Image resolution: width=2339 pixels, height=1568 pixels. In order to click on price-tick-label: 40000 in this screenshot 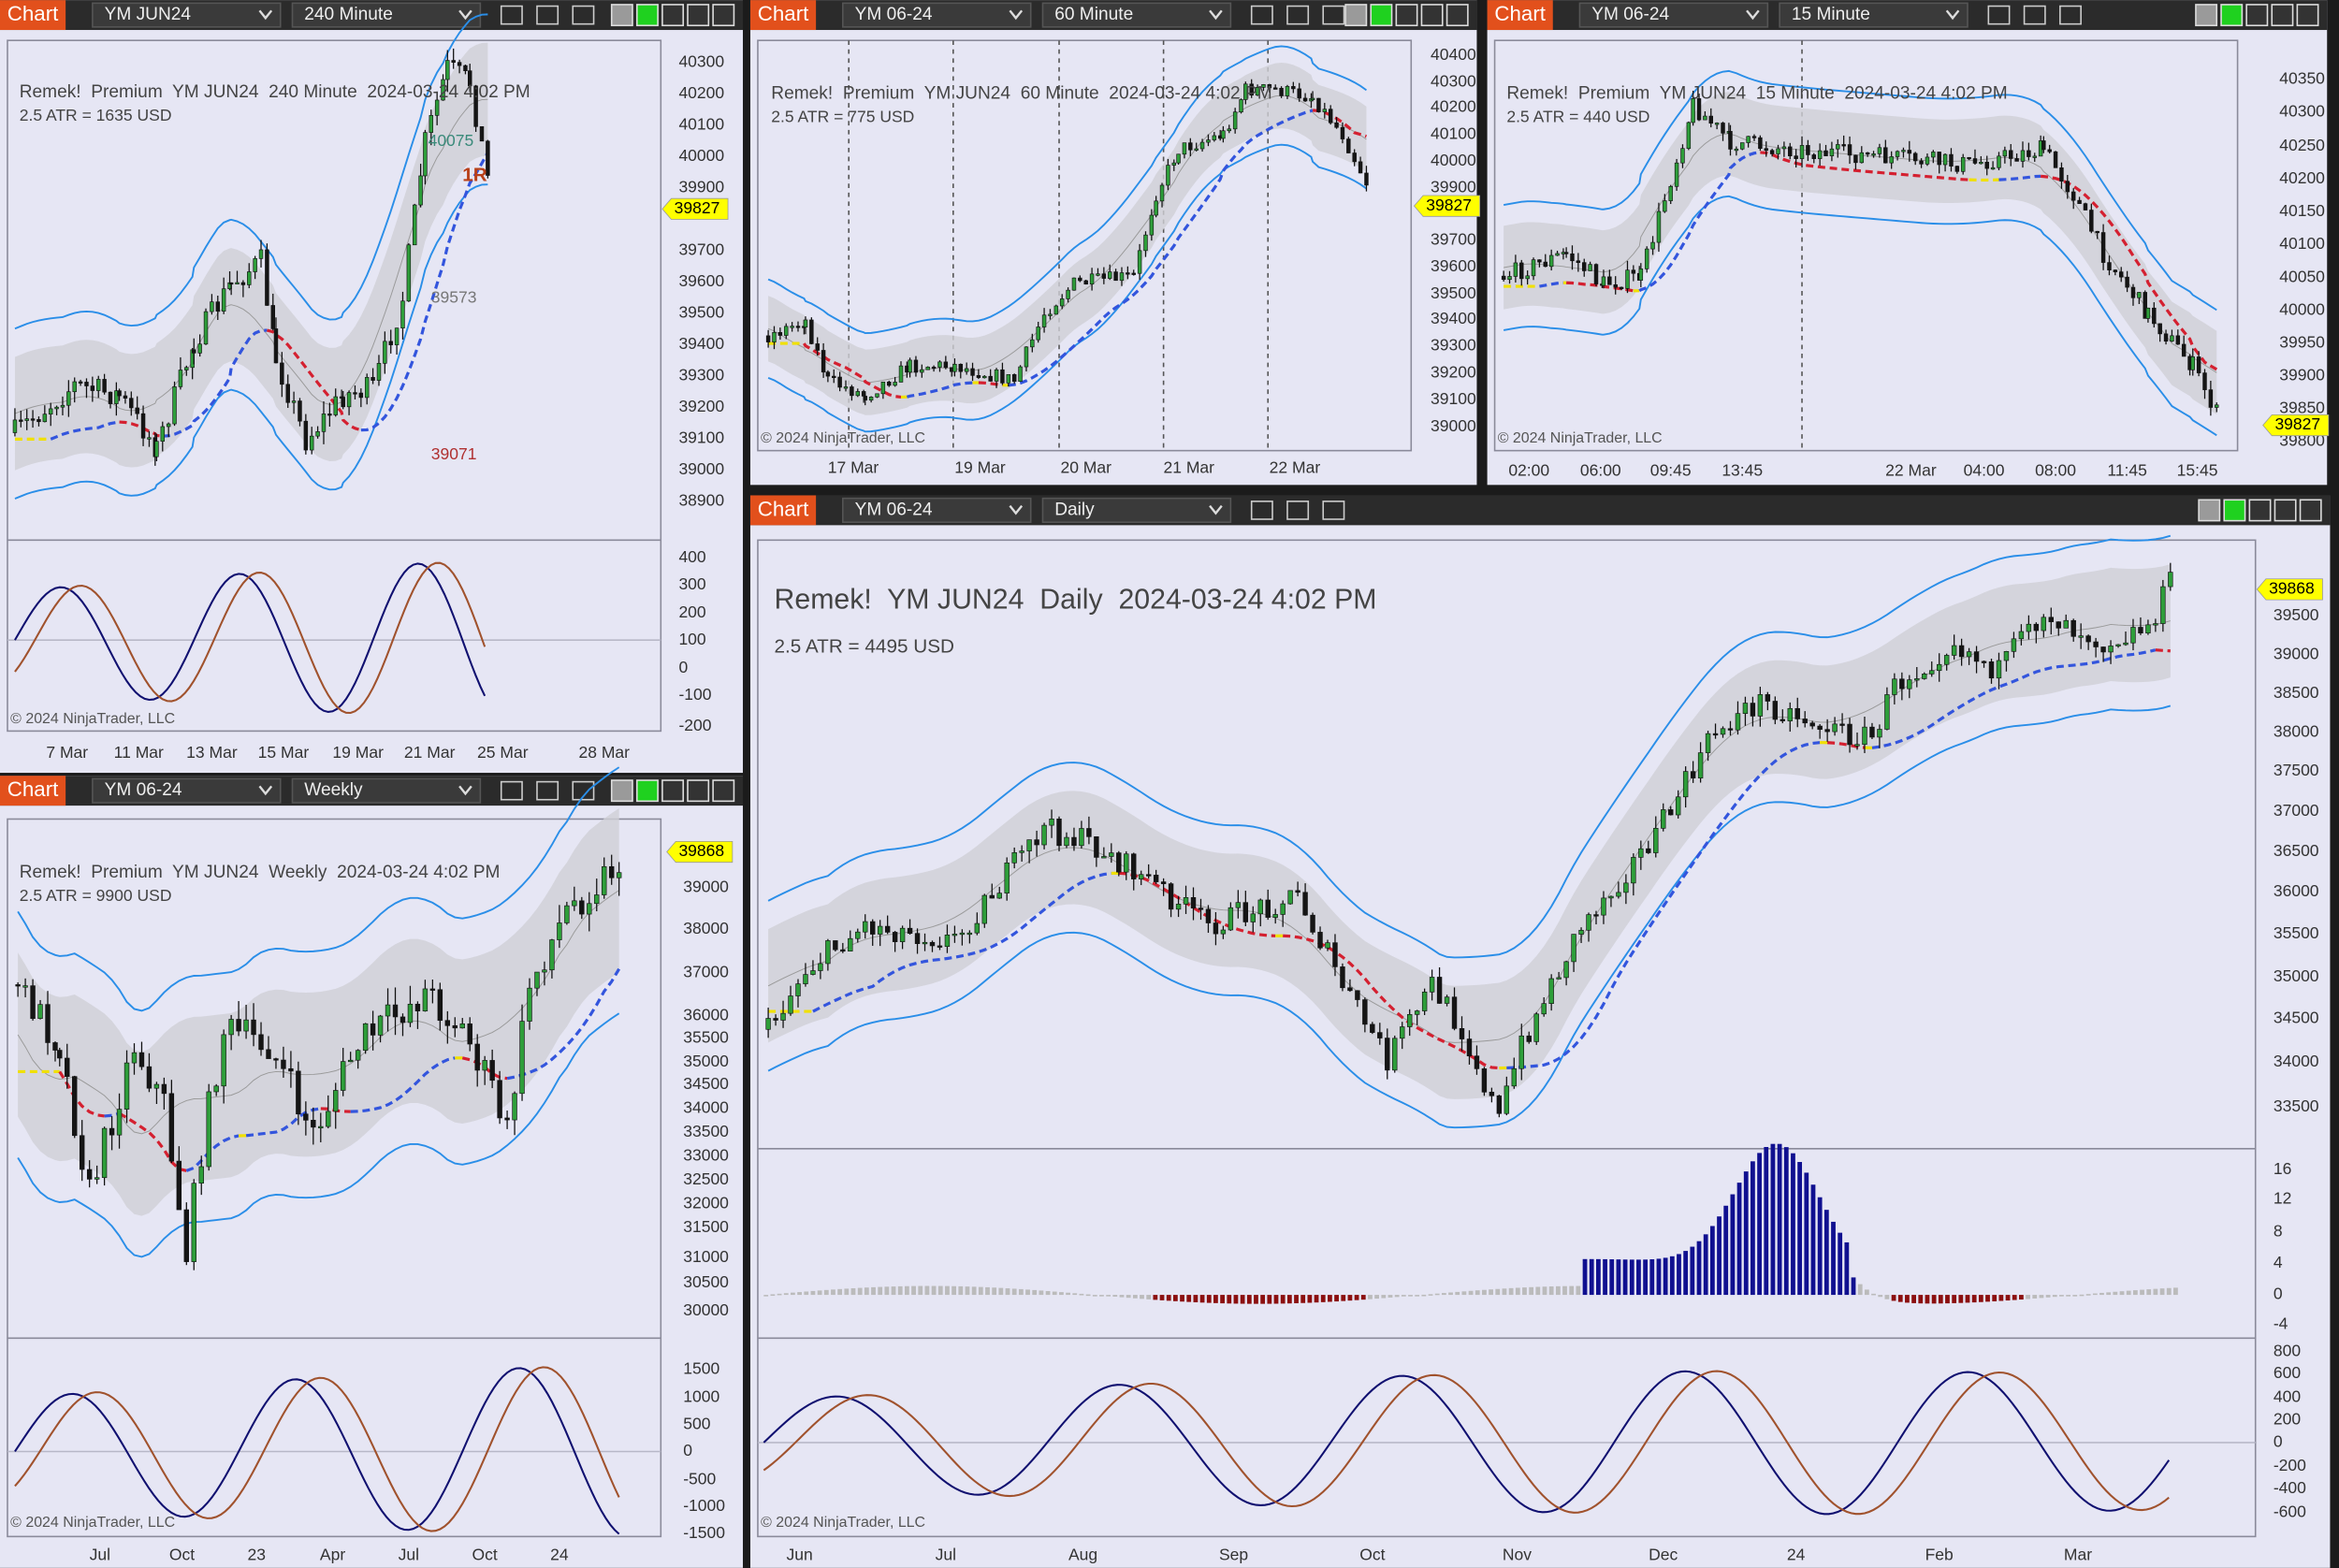, I will do `click(701, 156)`.